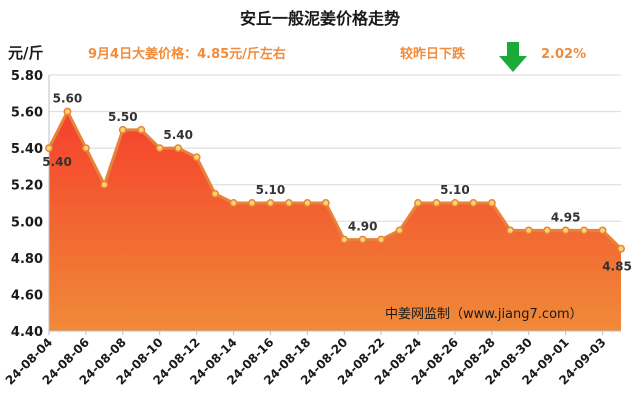  What do you see at coordinates (68, 99) in the screenshot?
I see `data-label: 5.60` at bounding box center [68, 99].